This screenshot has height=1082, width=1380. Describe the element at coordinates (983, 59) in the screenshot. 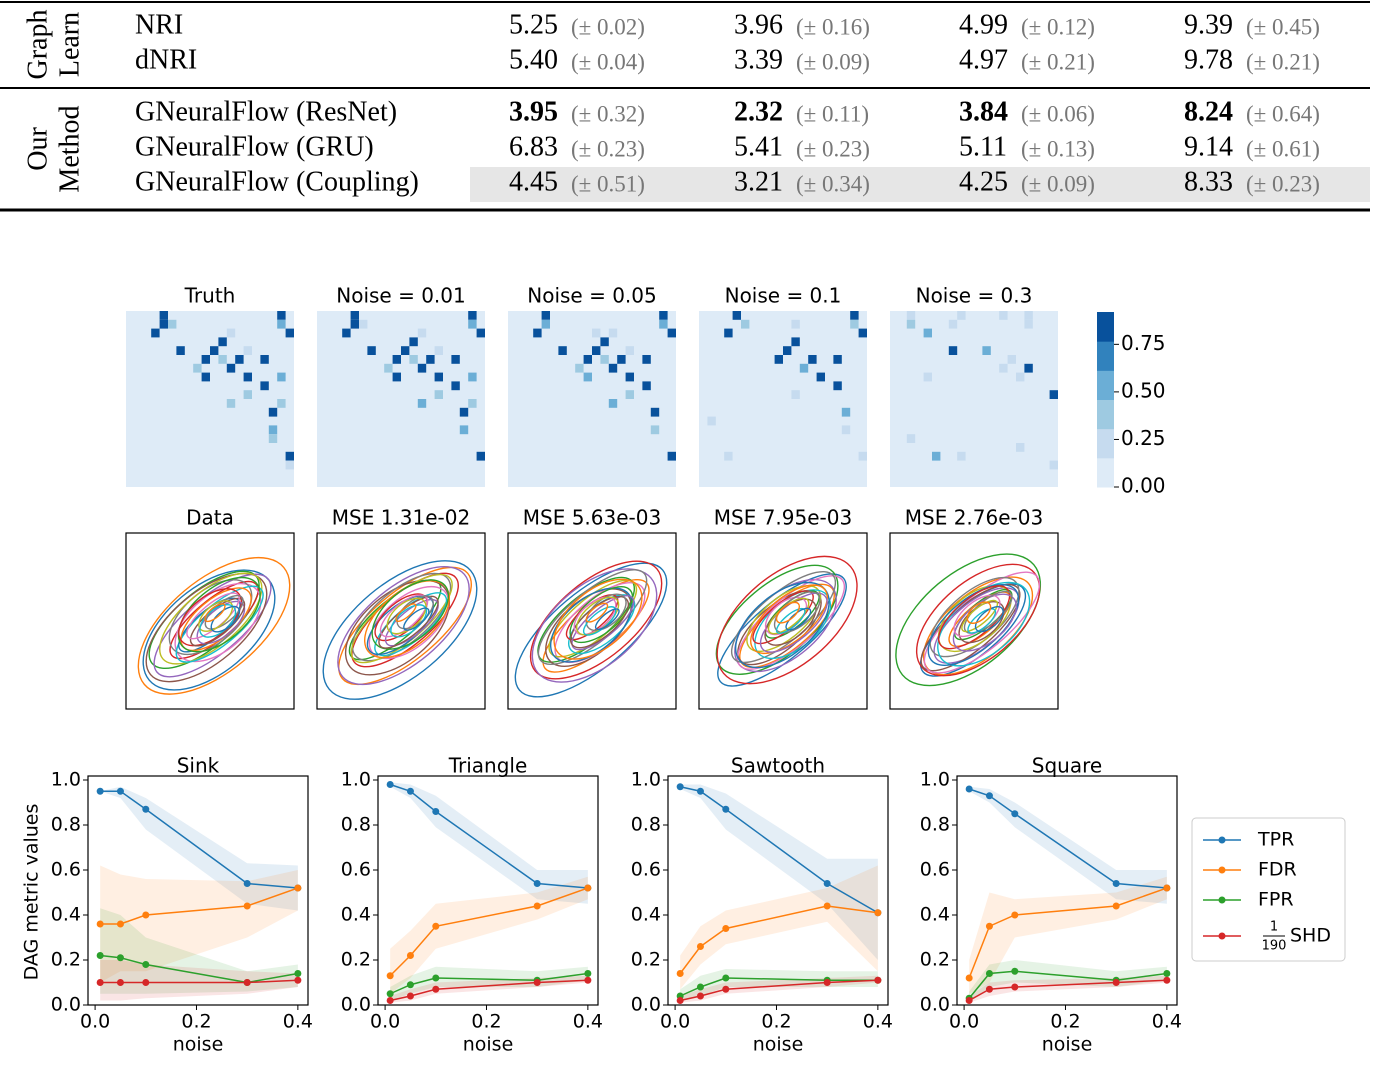

I see `cell-value: 4.97` at that location.